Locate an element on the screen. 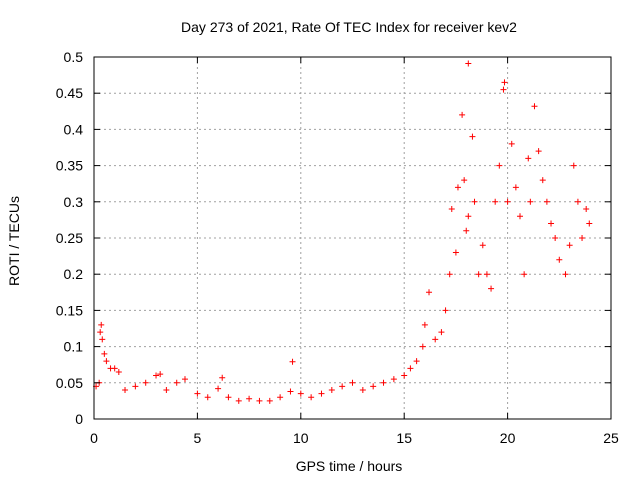  x-tick-label: 15 is located at coordinates (404, 438).